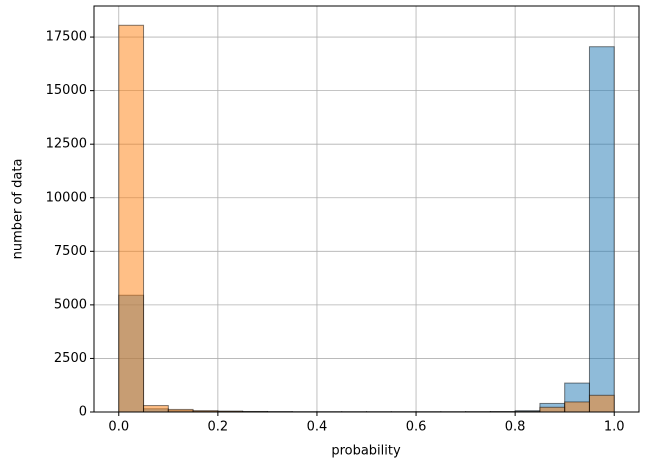  I want to click on x-tick-label: 0.6, so click(416, 427).